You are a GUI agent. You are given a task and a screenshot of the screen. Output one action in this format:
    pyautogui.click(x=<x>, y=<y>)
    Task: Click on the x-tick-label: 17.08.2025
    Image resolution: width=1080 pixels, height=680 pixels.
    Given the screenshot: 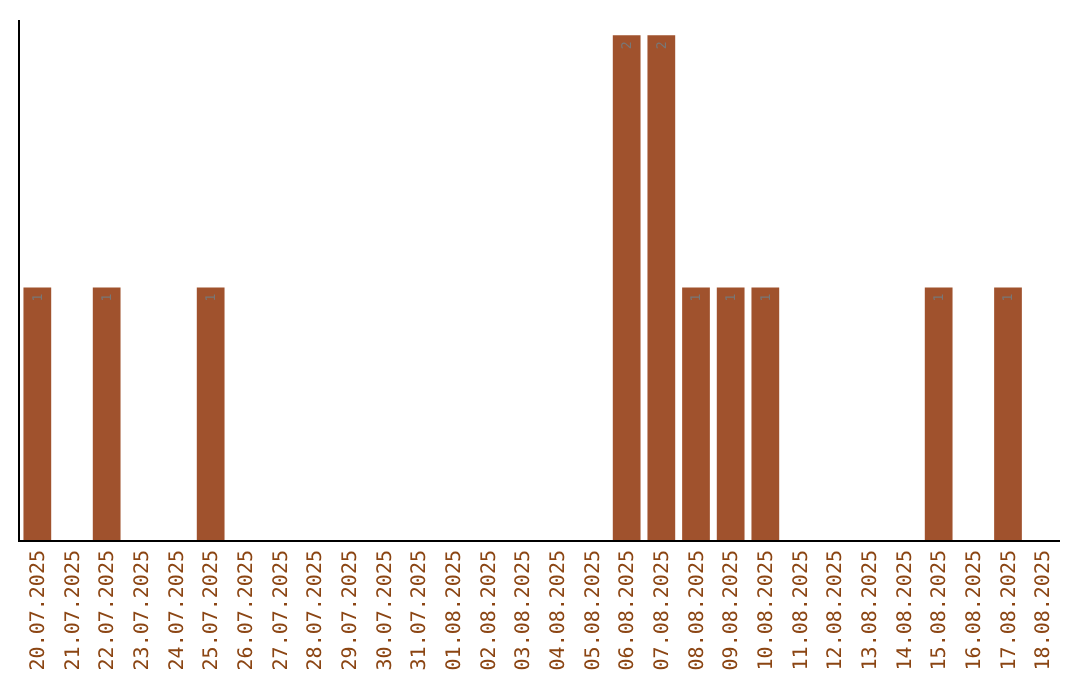 What is the action you would take?
    pyautogui.click(x=1009, y=610)
    